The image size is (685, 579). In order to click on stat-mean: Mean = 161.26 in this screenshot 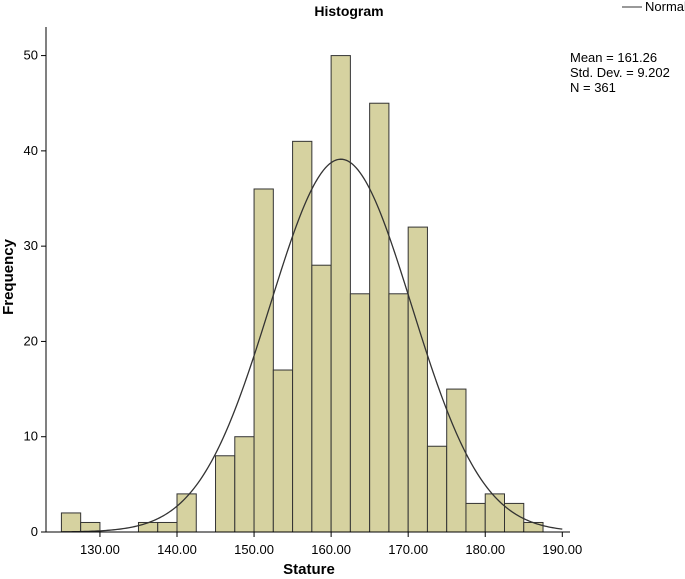, I will do `click(613, 57)`.